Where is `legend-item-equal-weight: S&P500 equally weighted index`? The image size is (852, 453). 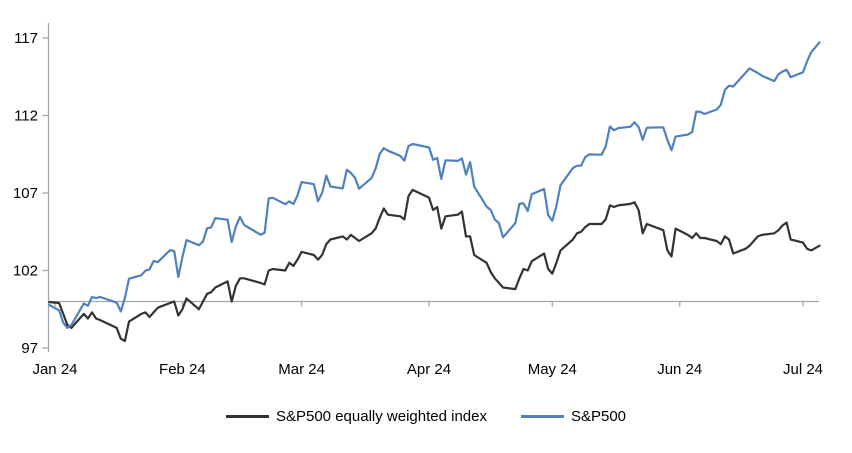 legend-item-equal-weight: S&P500 equally weighted index is located at coordinates (356, 416).